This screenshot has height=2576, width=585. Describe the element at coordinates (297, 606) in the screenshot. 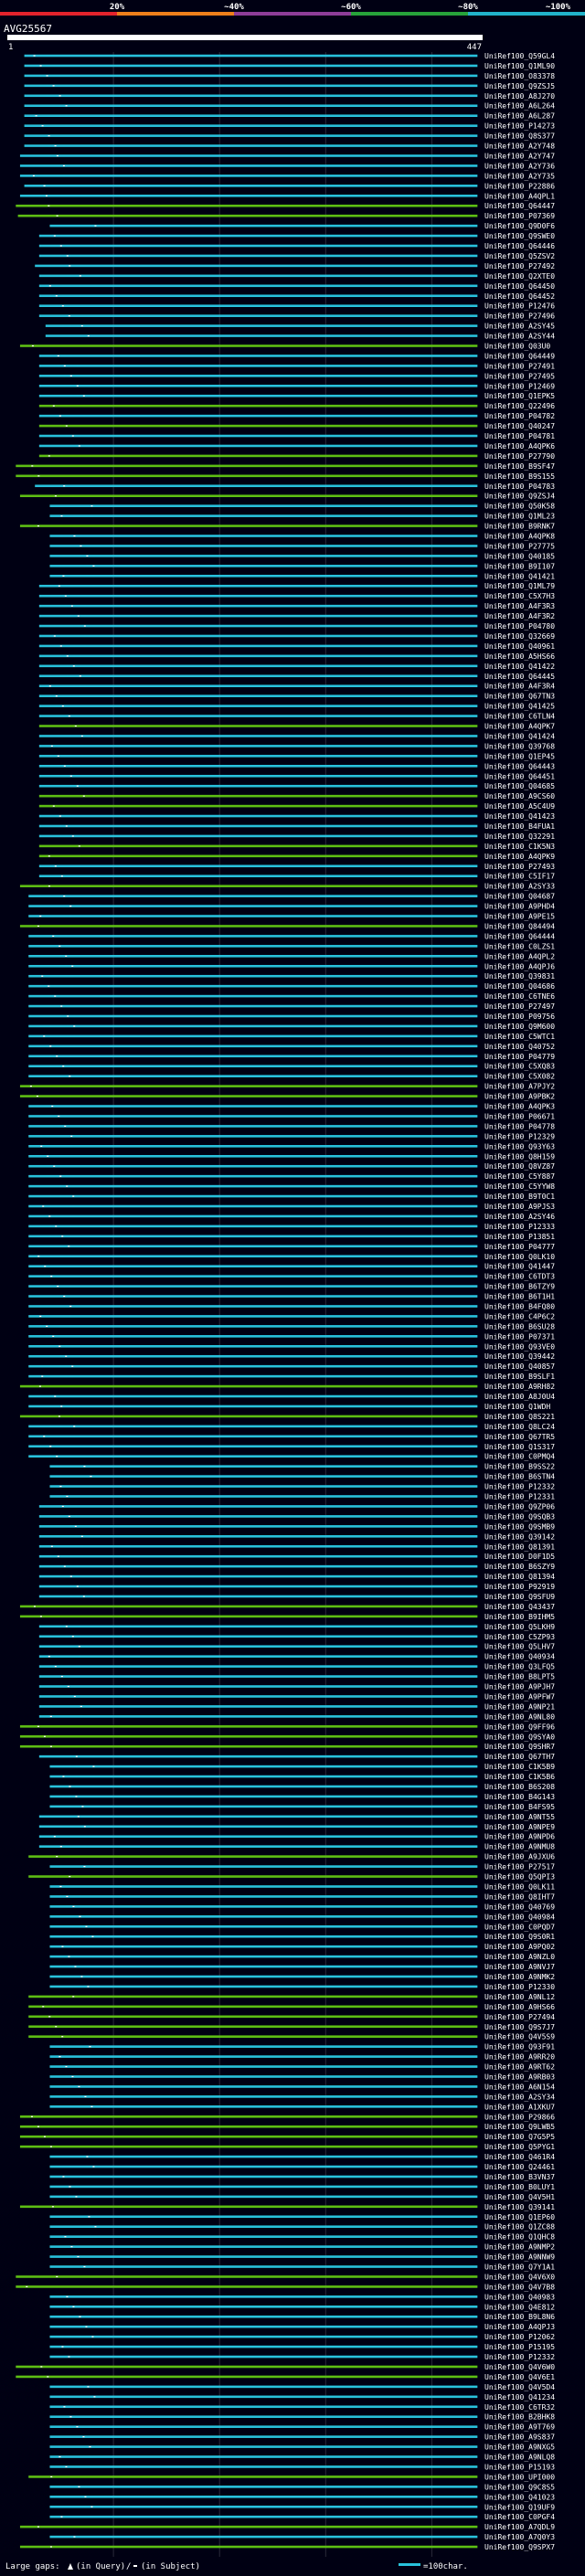

I see `hit-row: UniRef100_A4F3R3` at that location.